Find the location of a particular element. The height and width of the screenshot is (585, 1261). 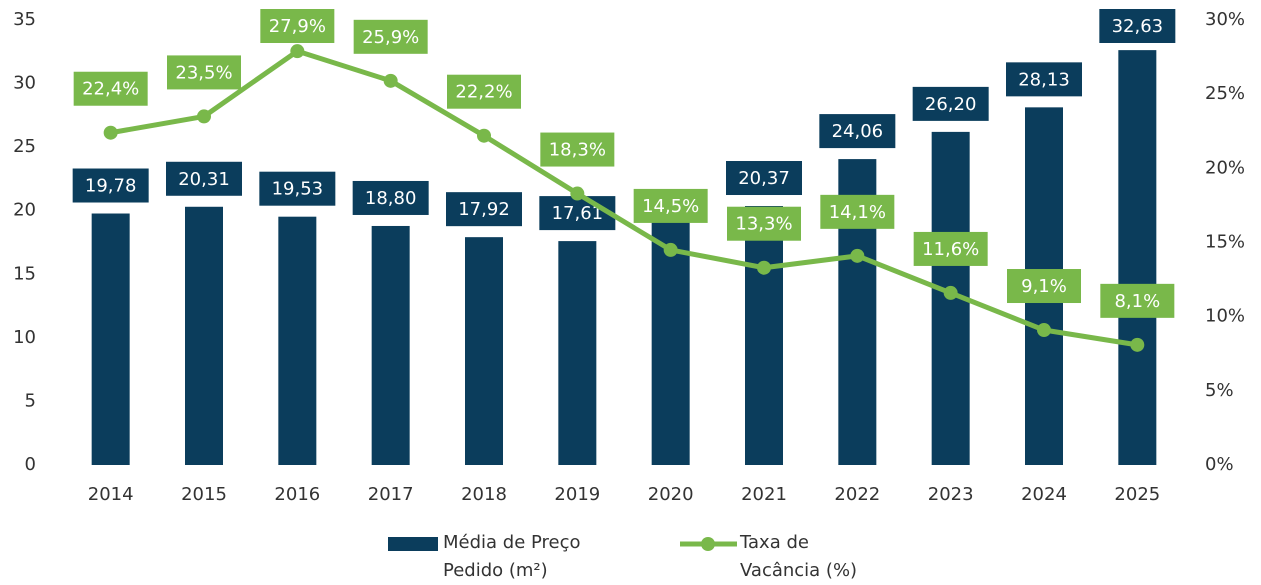

bar-value-label: 17,61 is located at coordinates (578, 213).